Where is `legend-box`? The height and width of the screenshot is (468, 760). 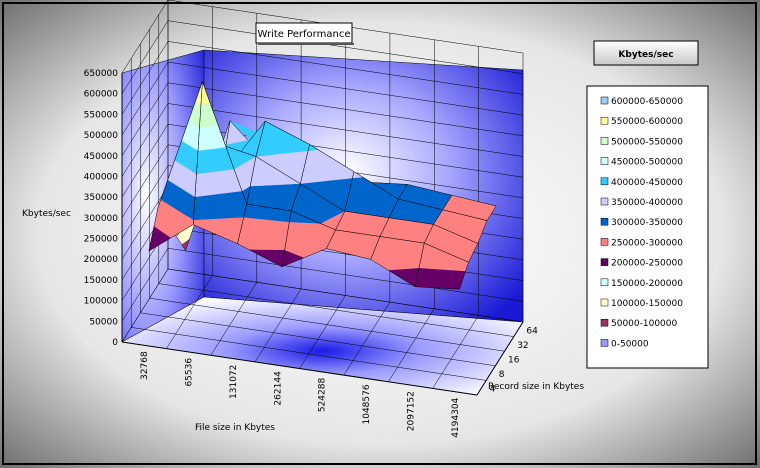
legend-box is located at coordinates (647, 227).